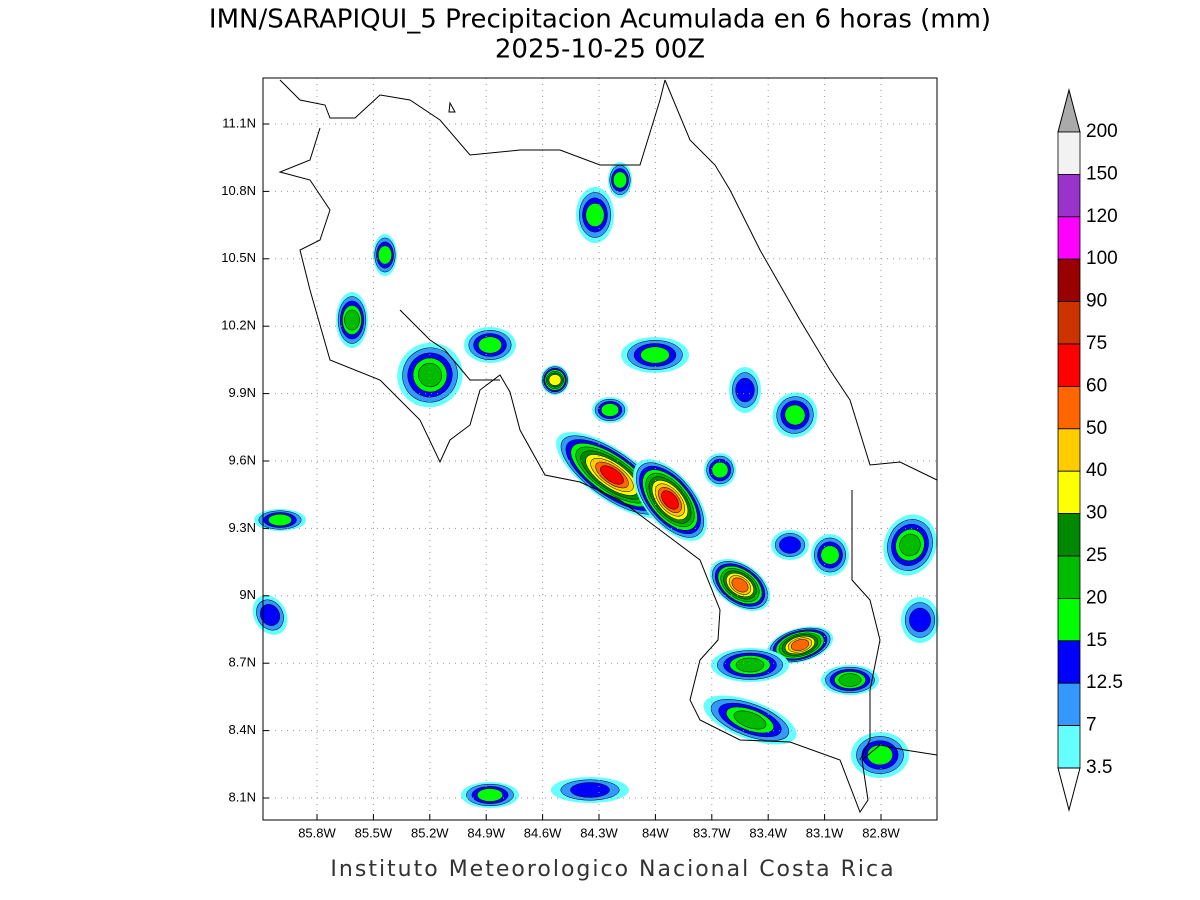 The image size is (1200, 900). I want to click on lon-label: 85.5W, so click(374, 832).